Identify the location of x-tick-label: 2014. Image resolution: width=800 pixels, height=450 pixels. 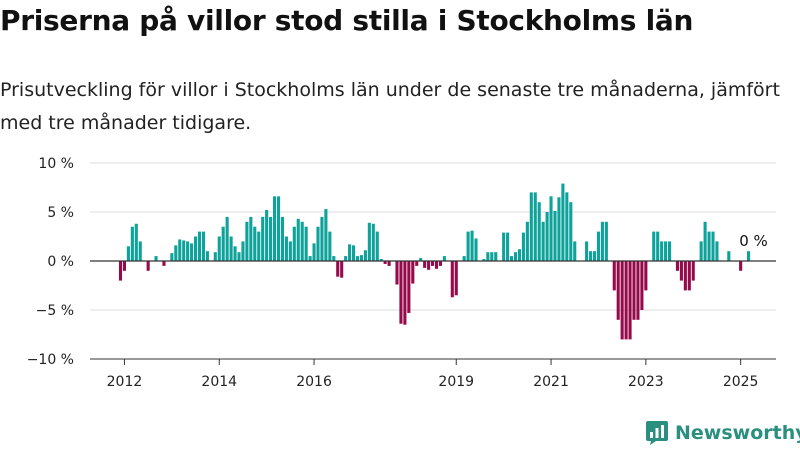
(219, 382).